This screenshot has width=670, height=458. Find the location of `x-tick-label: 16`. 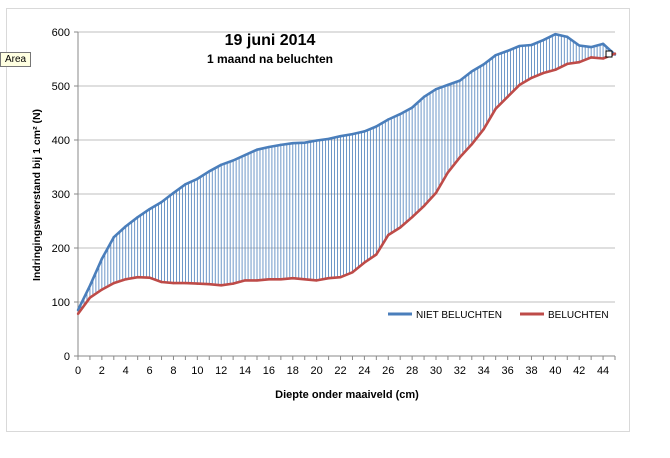

x-tick-label: 16 is located at coordinates (269, 371).